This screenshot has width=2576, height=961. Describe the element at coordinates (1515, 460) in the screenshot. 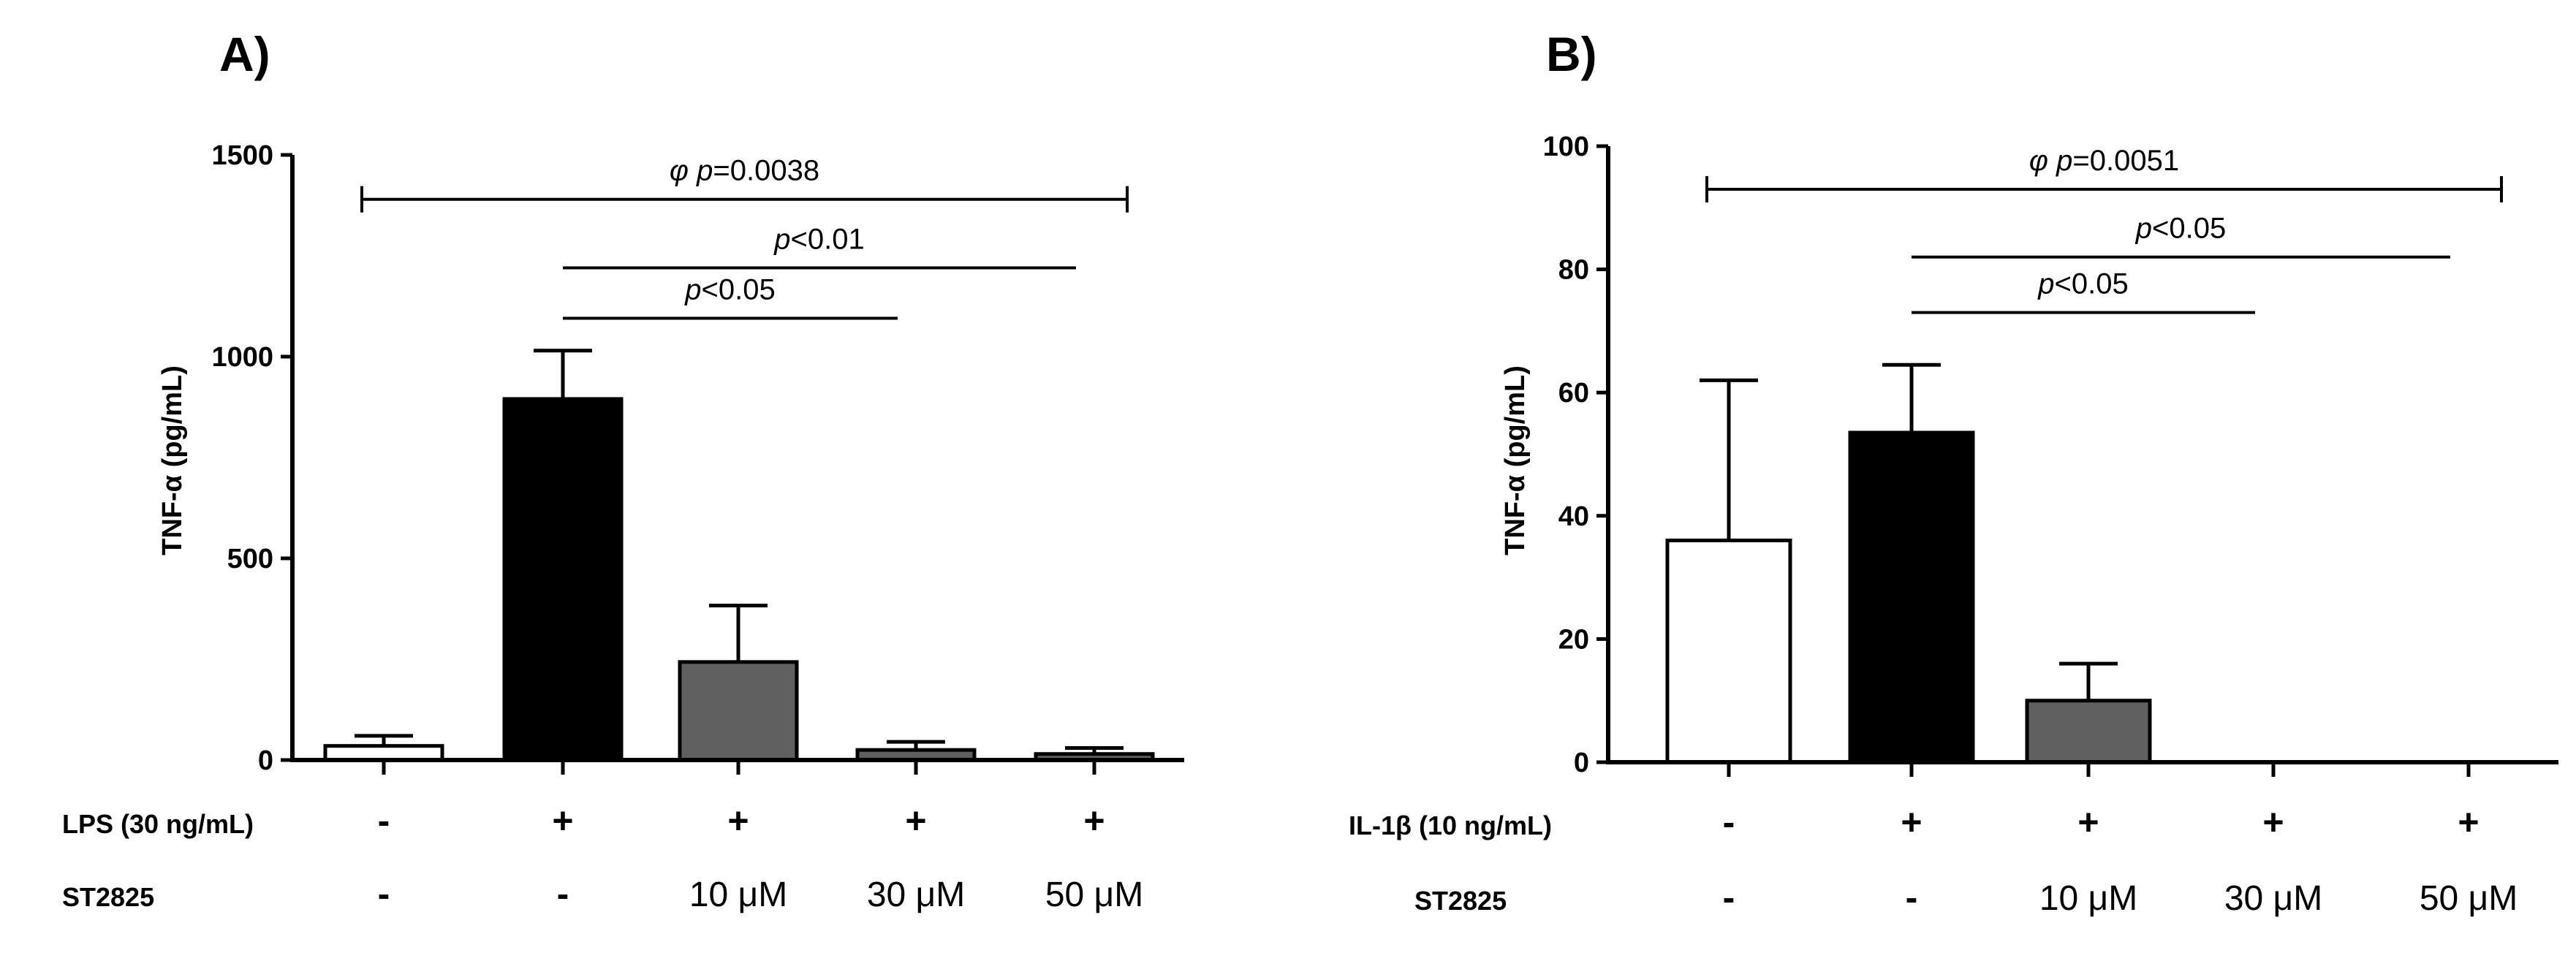

I see `panel-b-ylabel: TNF-α (pg/mL)` at that location.